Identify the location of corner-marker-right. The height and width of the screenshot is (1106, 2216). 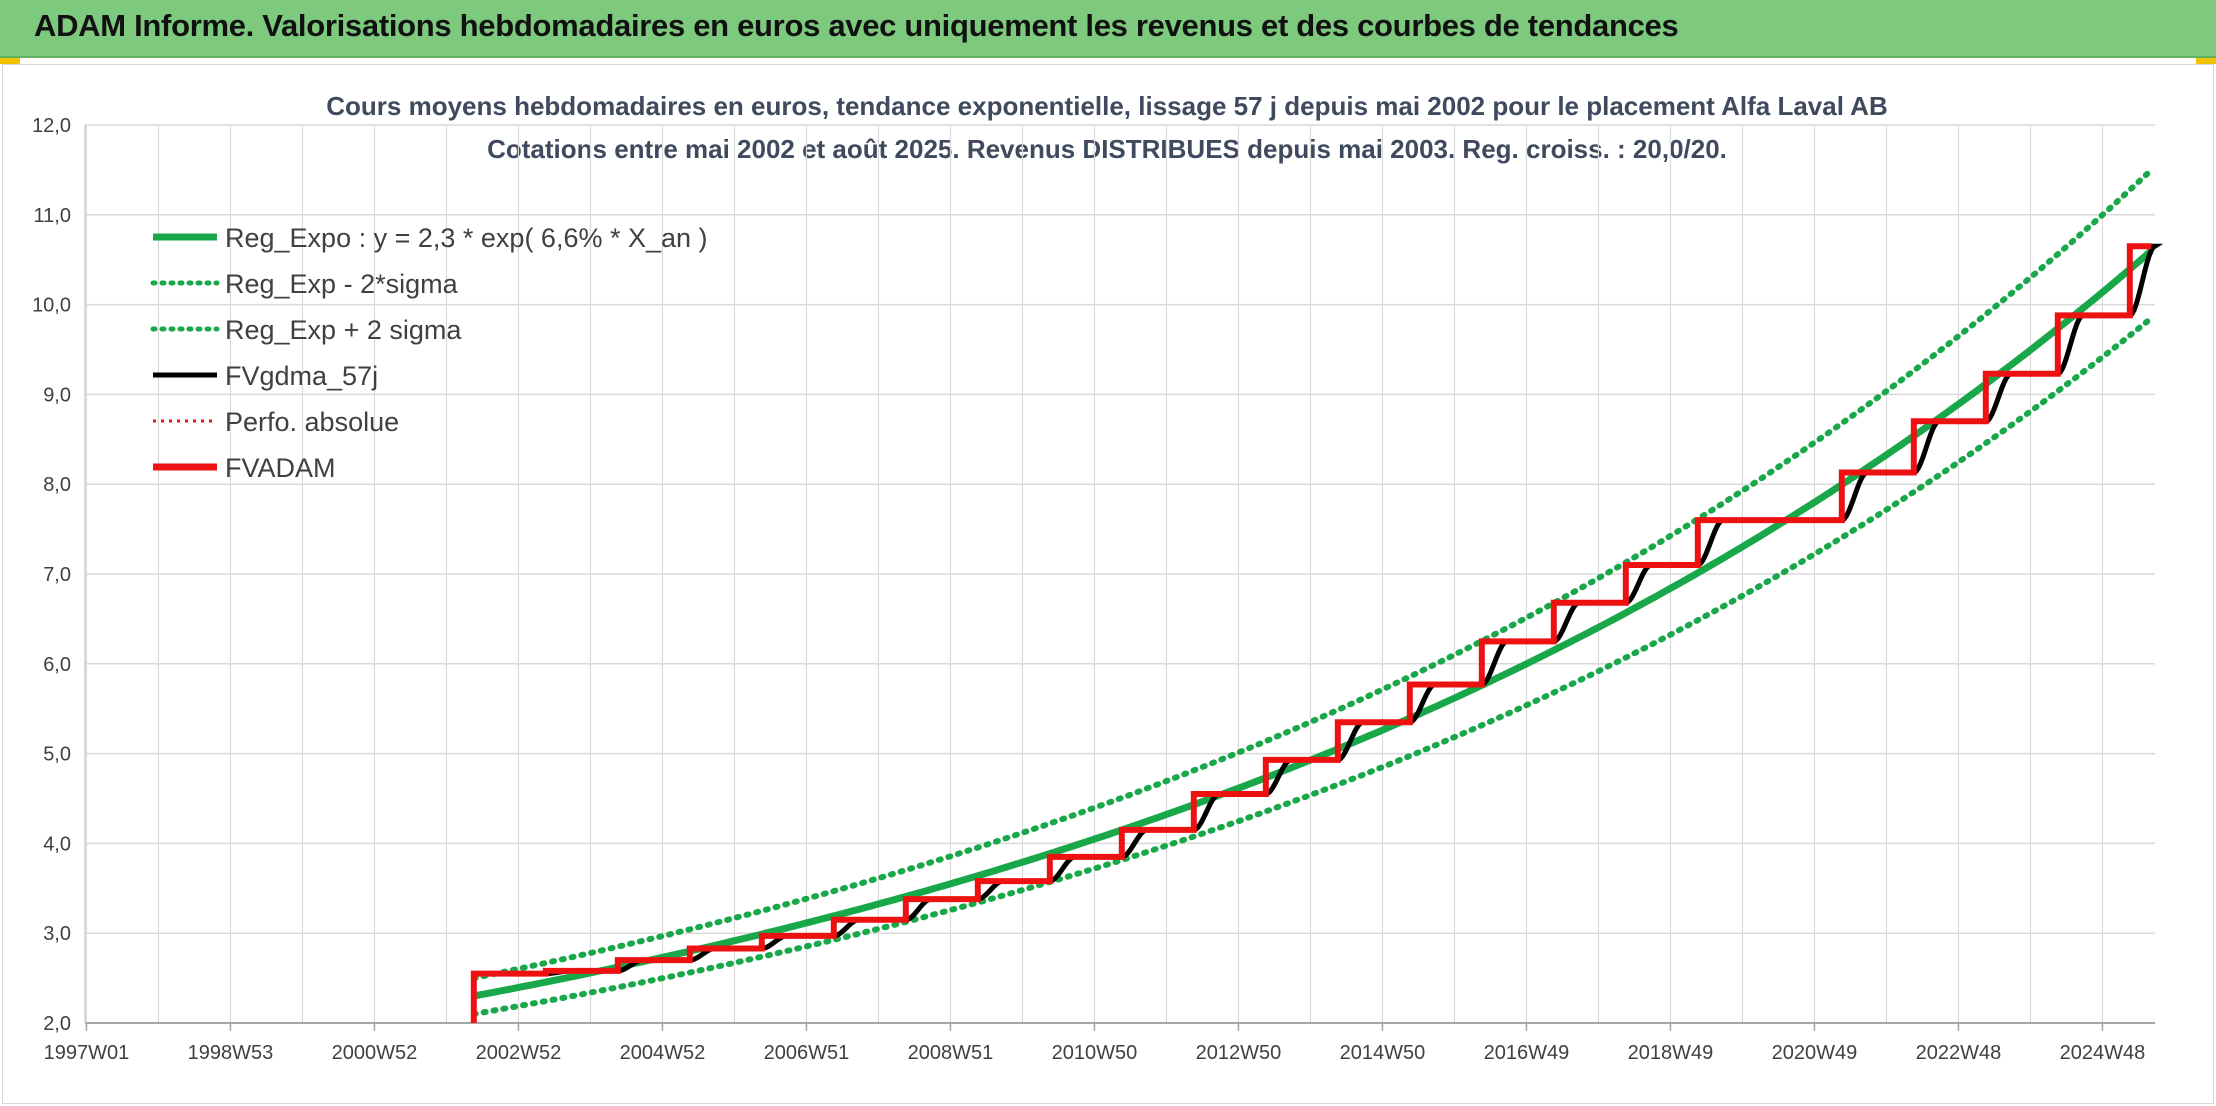
(2206, 61).